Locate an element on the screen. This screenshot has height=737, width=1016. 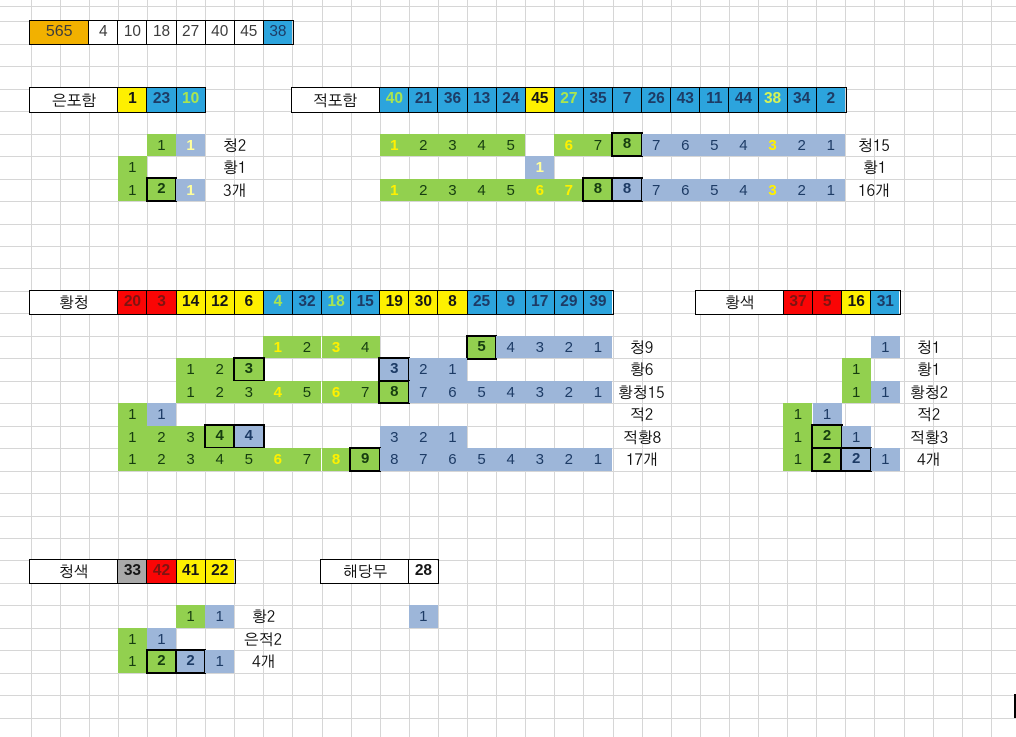
number-cell: 44 is located at coordinates (743, 100).